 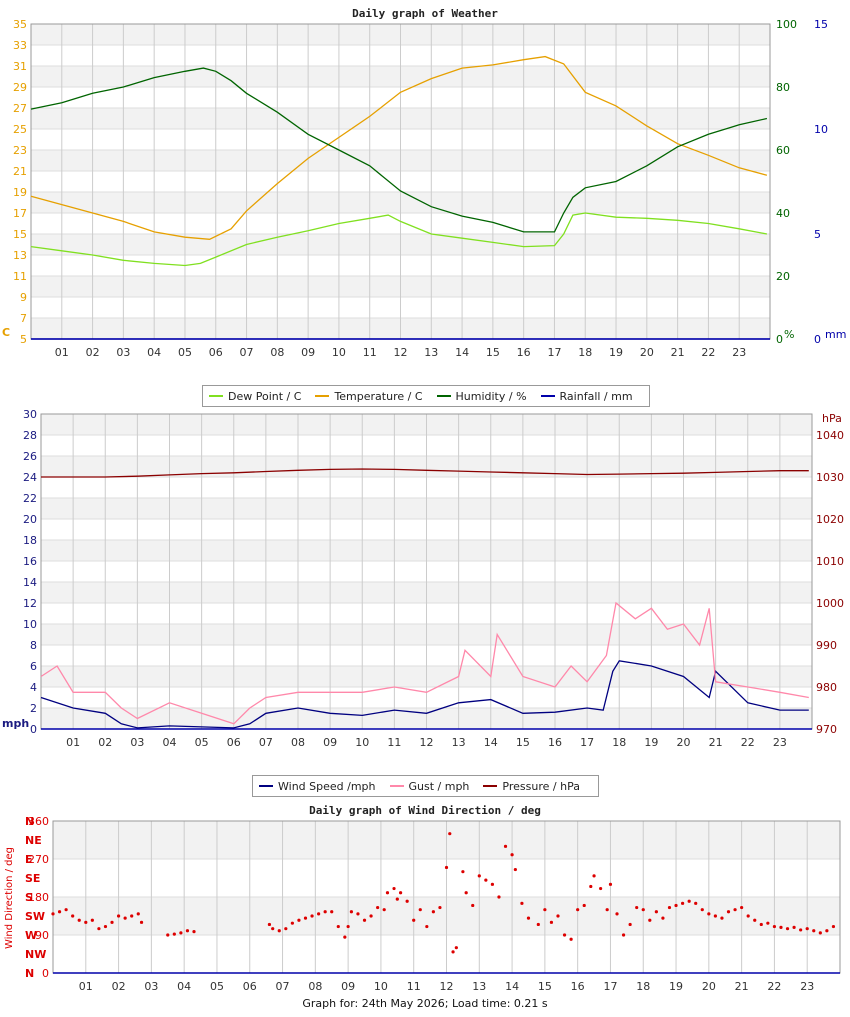 What do you see at coordinates (216, 352) in the screenshot?
I see `hour-tick-label: 06` at bounding box center [216, 352].